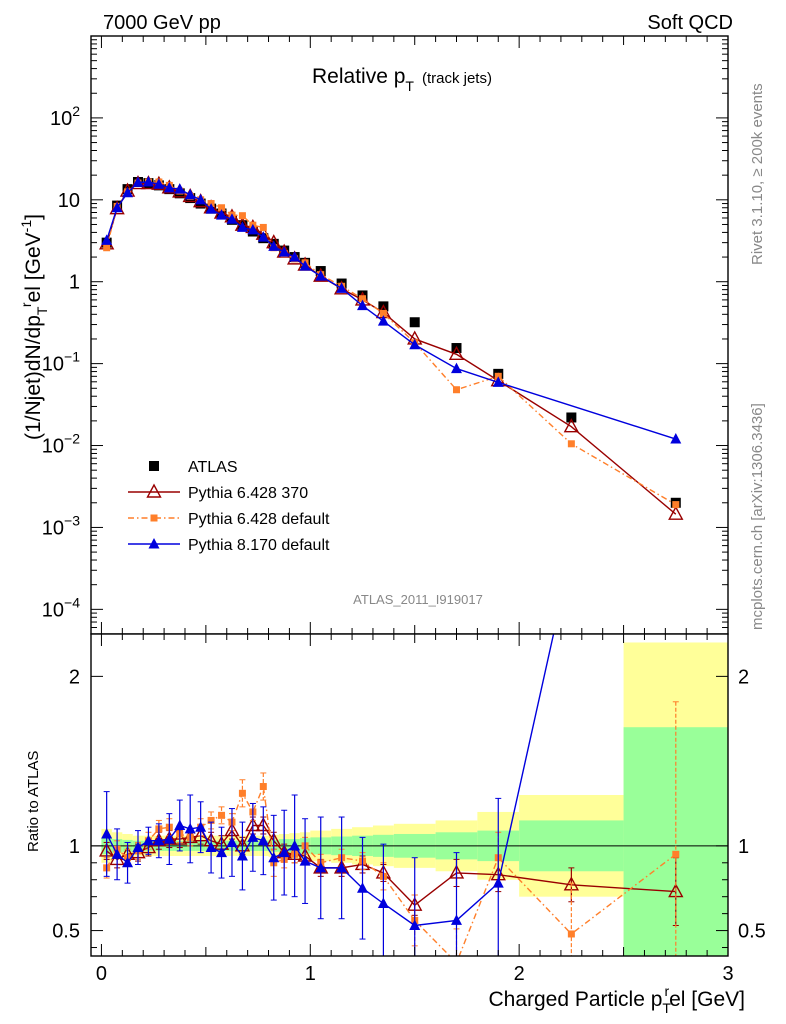 Image resolution: width=786 pixels, height=1024 pixels. What do you see at coordinates (61, 607) in the screenshot?
I see `y-tick-label: 10⁻⁴` at bounding box center [61, 607].